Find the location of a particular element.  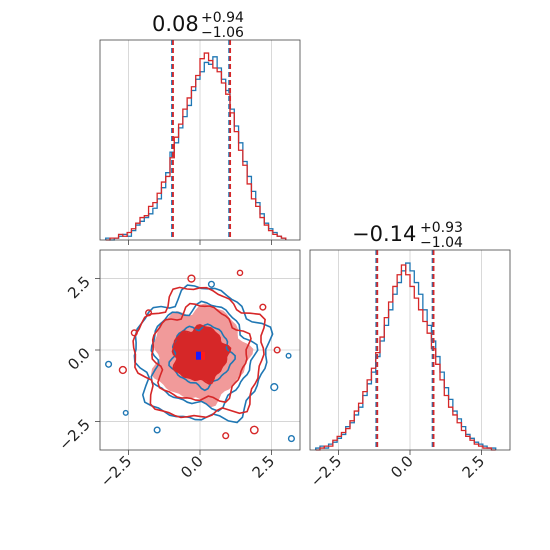

median-markers is located at coordinates (200, 355).